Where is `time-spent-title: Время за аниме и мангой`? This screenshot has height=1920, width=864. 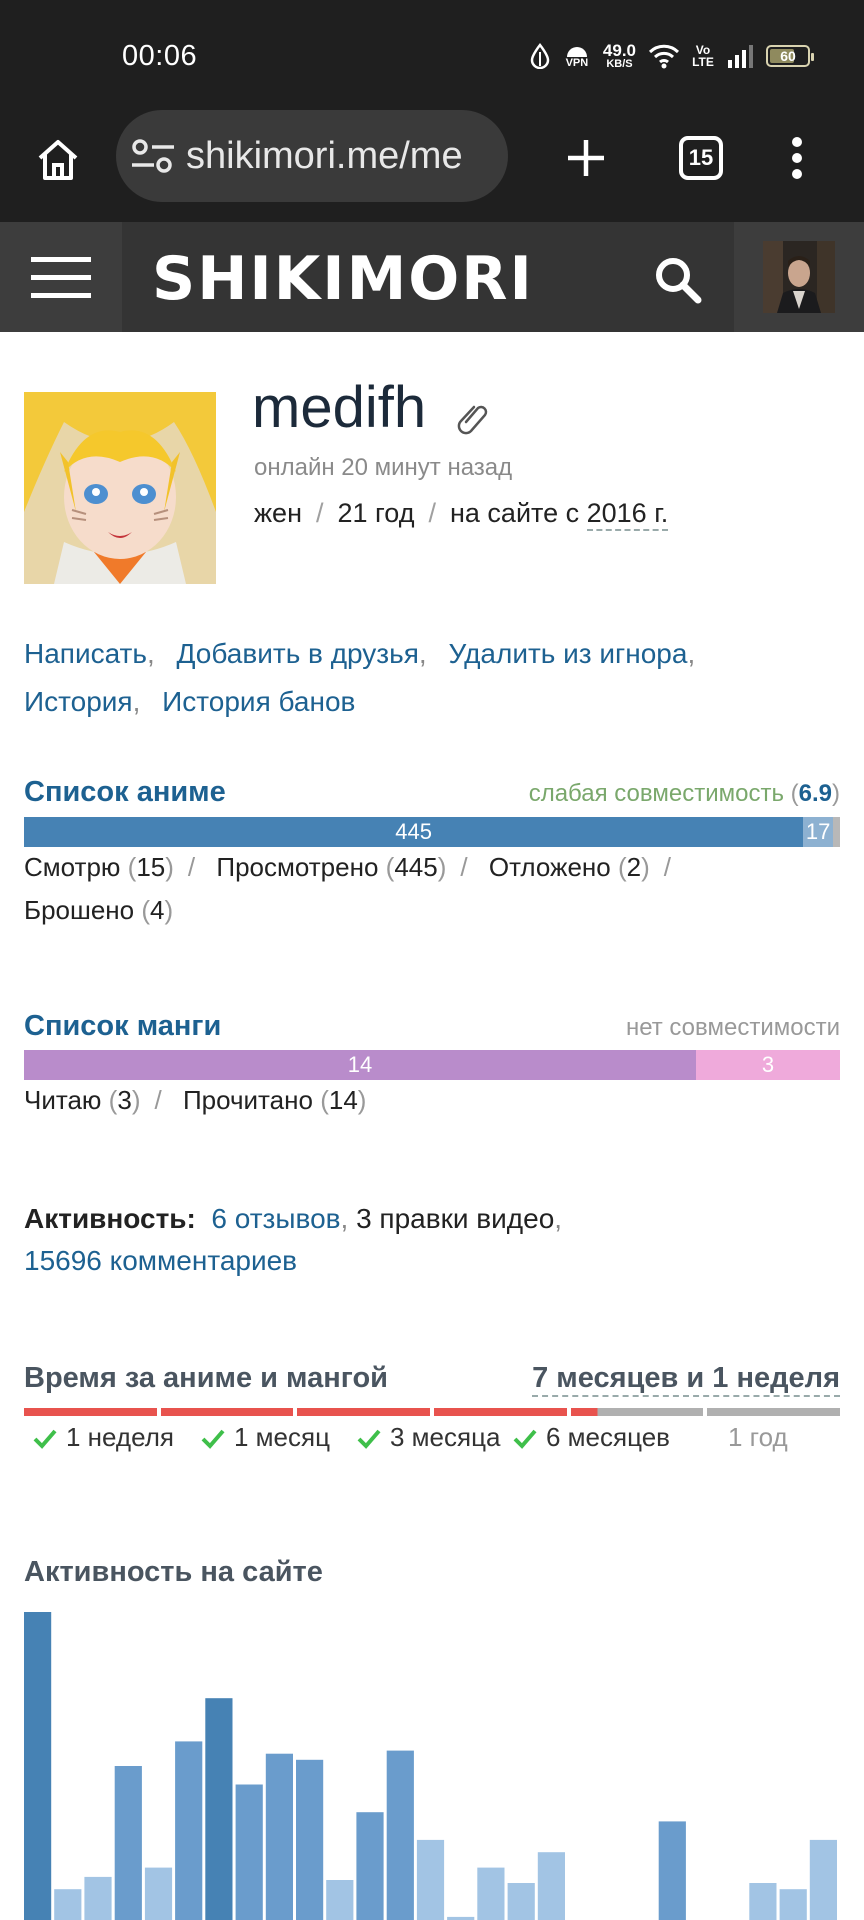 time-spent-title: Время за аниме и мангой is located at coordinates (206, 1378).